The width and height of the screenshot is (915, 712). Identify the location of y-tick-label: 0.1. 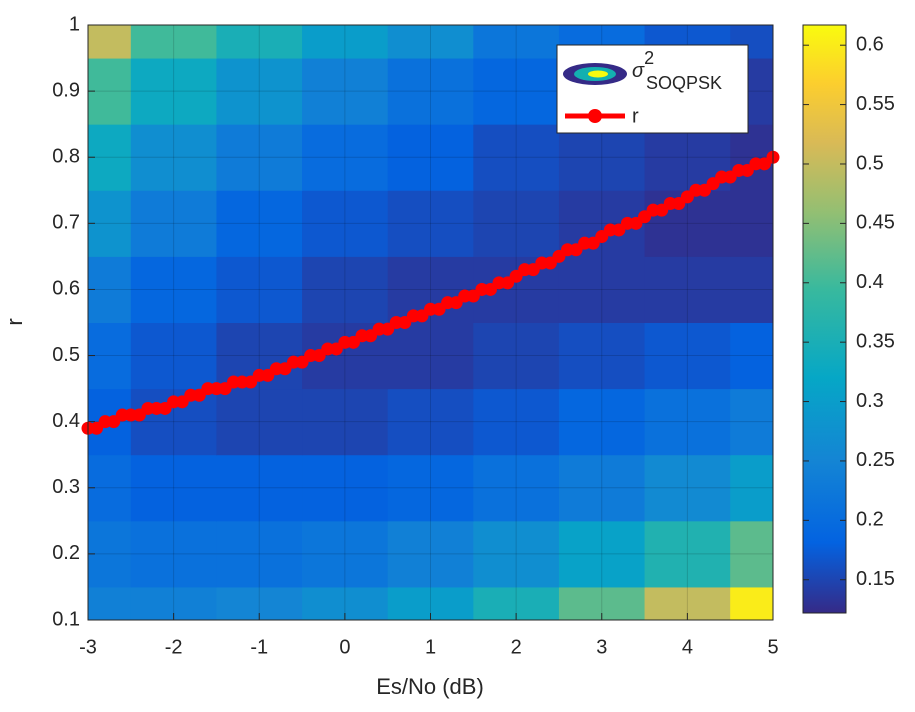
(66, 619).